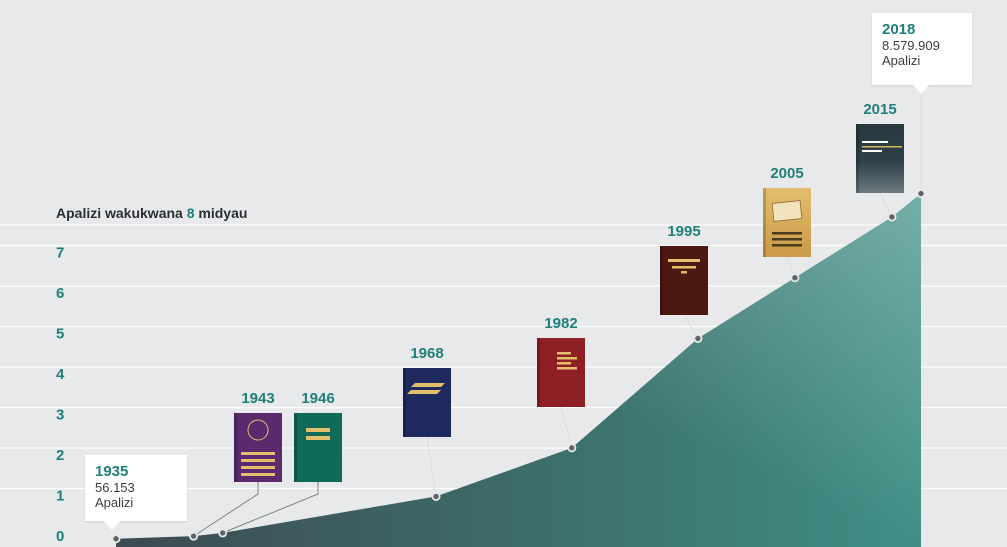 The width and height of the screenshot is (1007, 547). I want to click on year-label-1995: 1995, so click(683, 231).